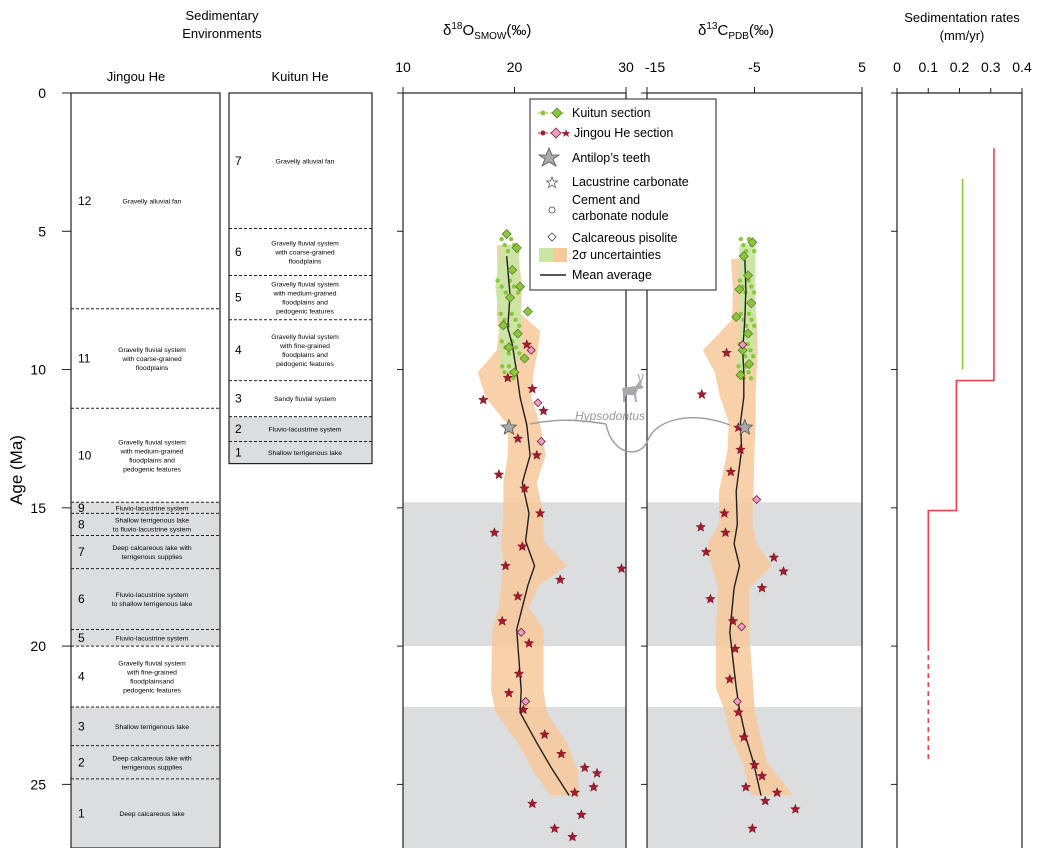 This screenshot has width=1040, height=848. I want to click on sed-rates-header-line2: (mm/yr), so click(962, 35).